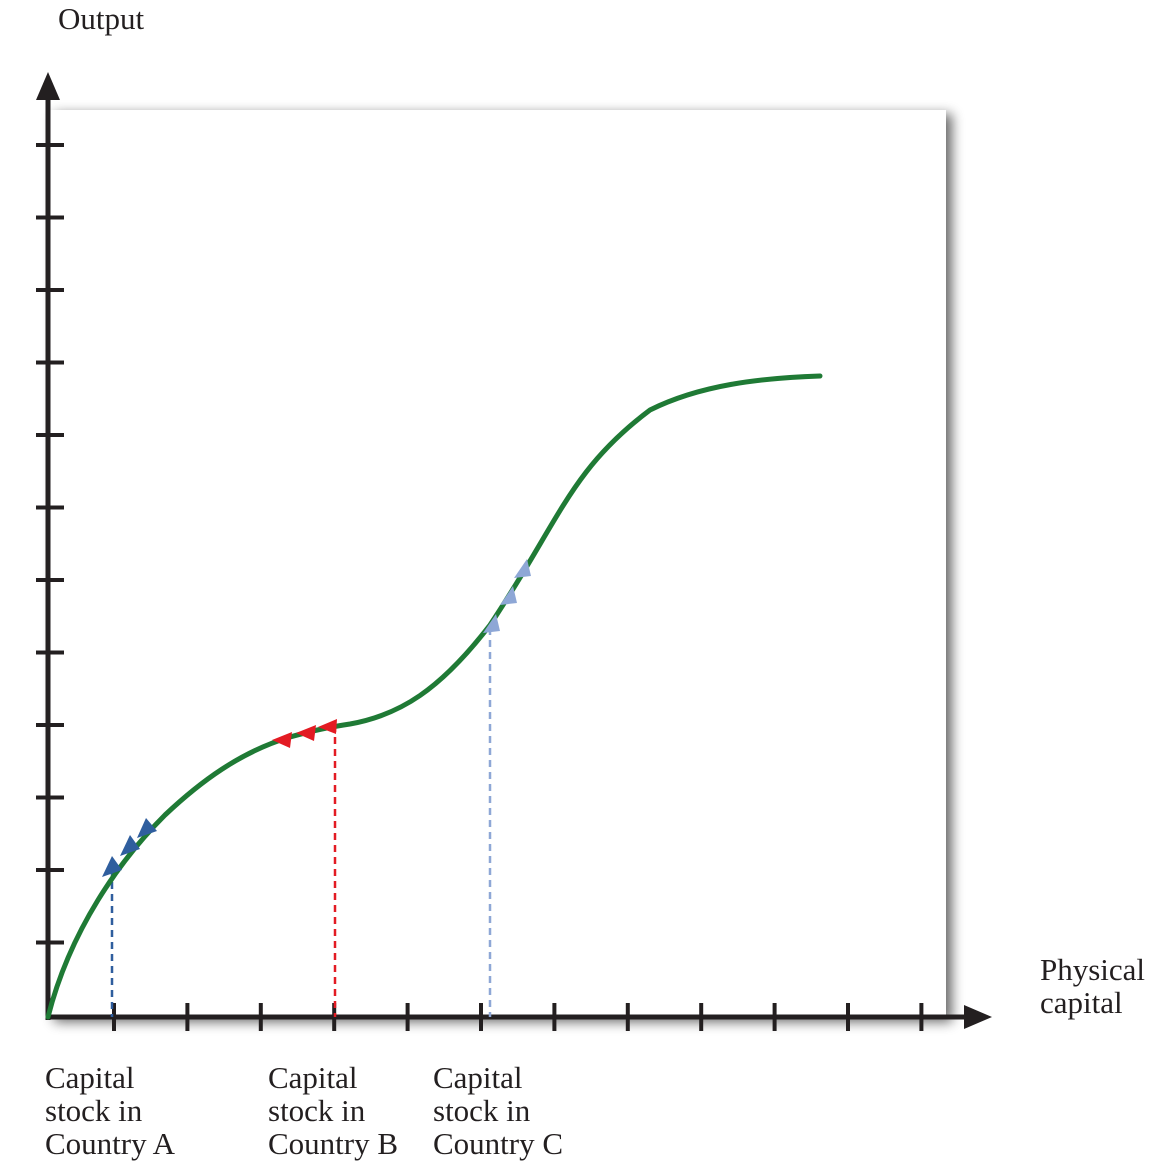  What do you see at coordinates (482, 1110) in the screenshot?
I see `label-country-c-line2: stock in` at bounding box center [482, 1110].